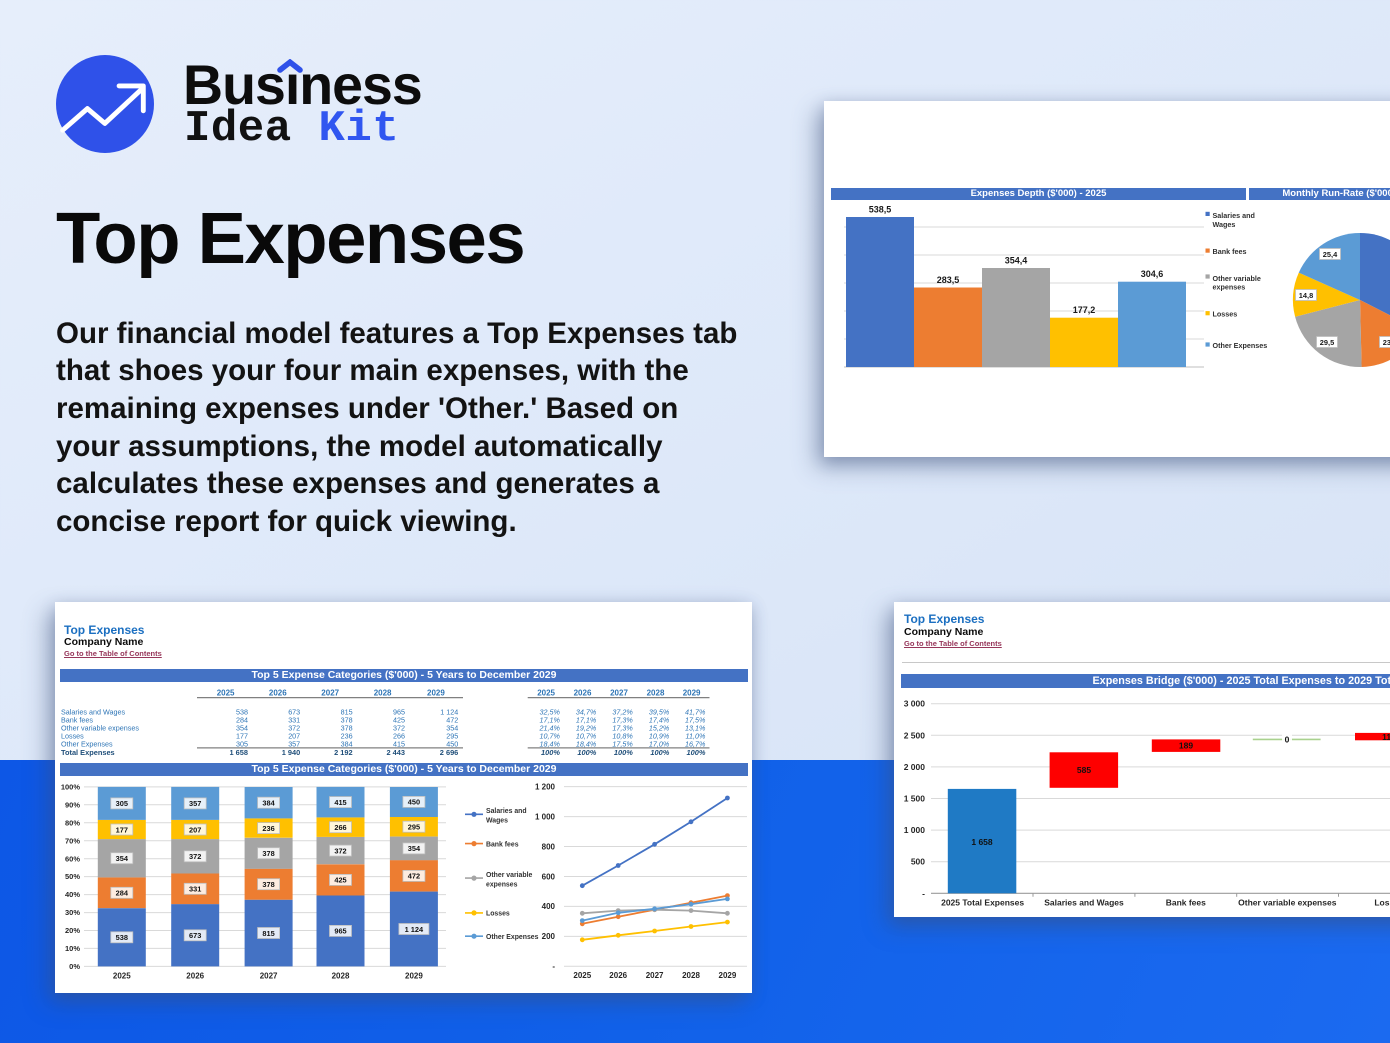  I want to click on svg-text: 10,9%, so click(659, 735).